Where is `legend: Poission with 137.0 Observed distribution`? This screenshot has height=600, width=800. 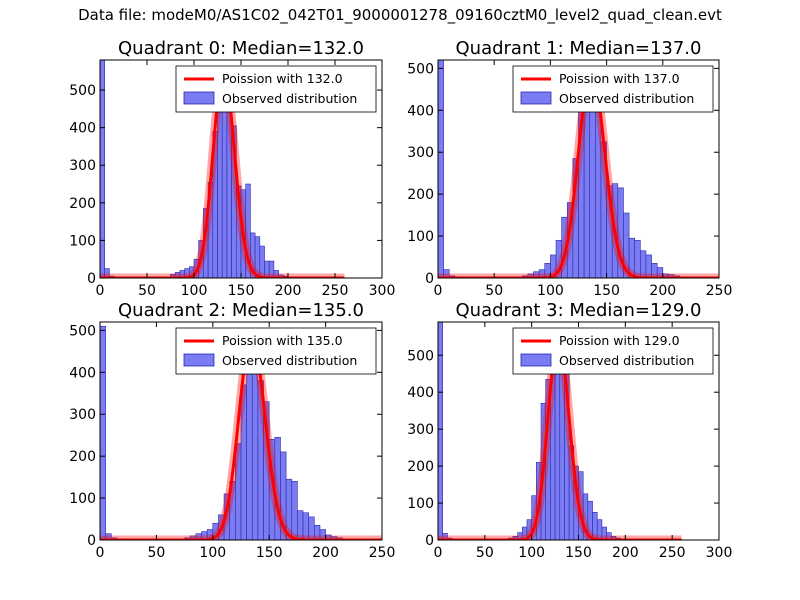
legend: Poission with 137.0 Observed distribution is located at coordinates (613, 89).